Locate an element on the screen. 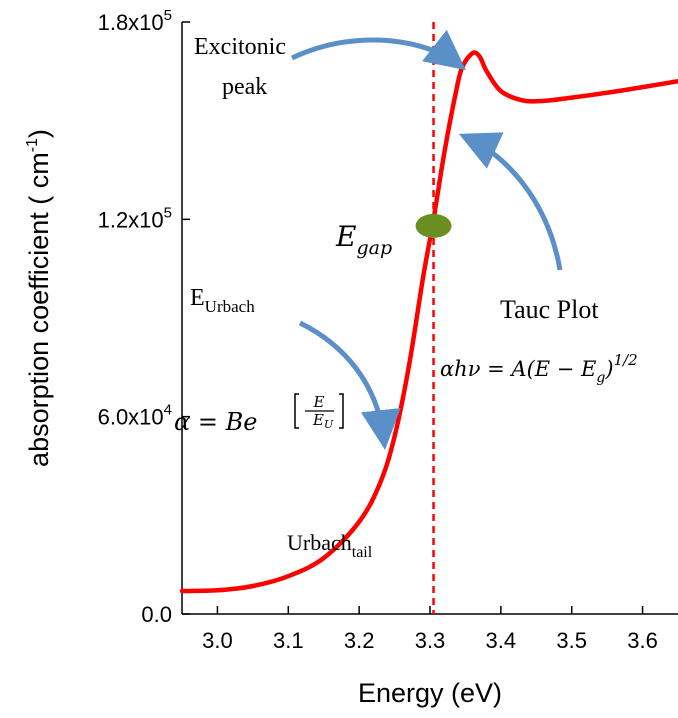 The height and width of the screenshot is (718, 678). x-axis-title: Energy (eV) is located at coordinates (430, 693).